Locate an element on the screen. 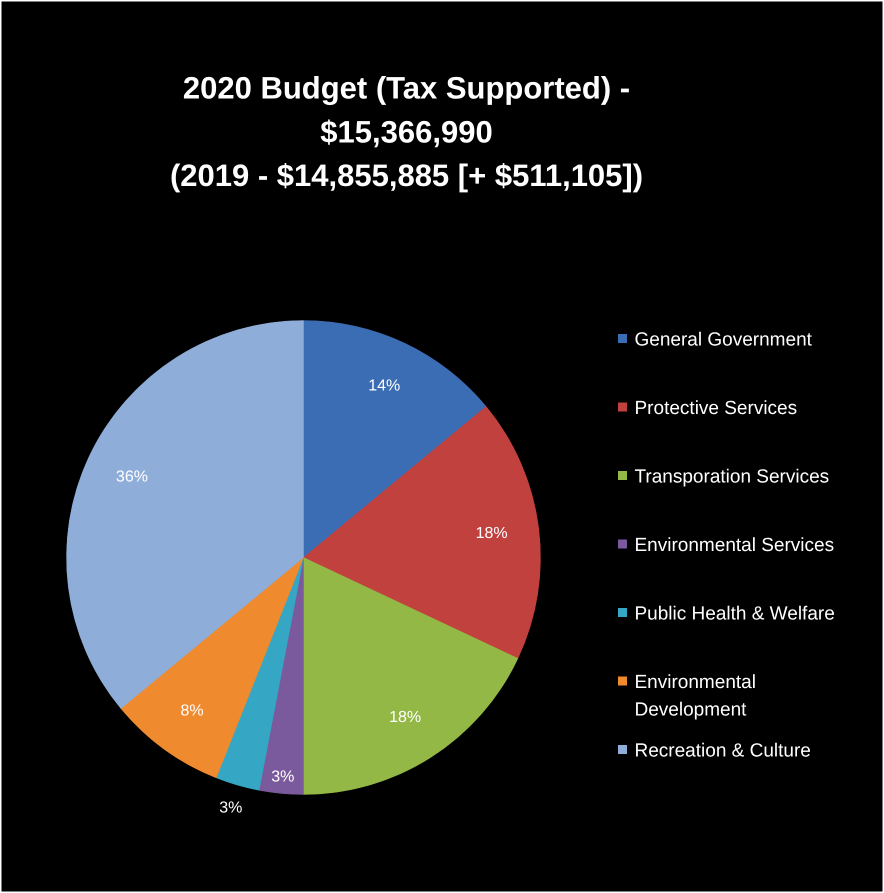 The image size is (884, 893). legend-label: Recreation & Culture is located at coordinates (722, 751).